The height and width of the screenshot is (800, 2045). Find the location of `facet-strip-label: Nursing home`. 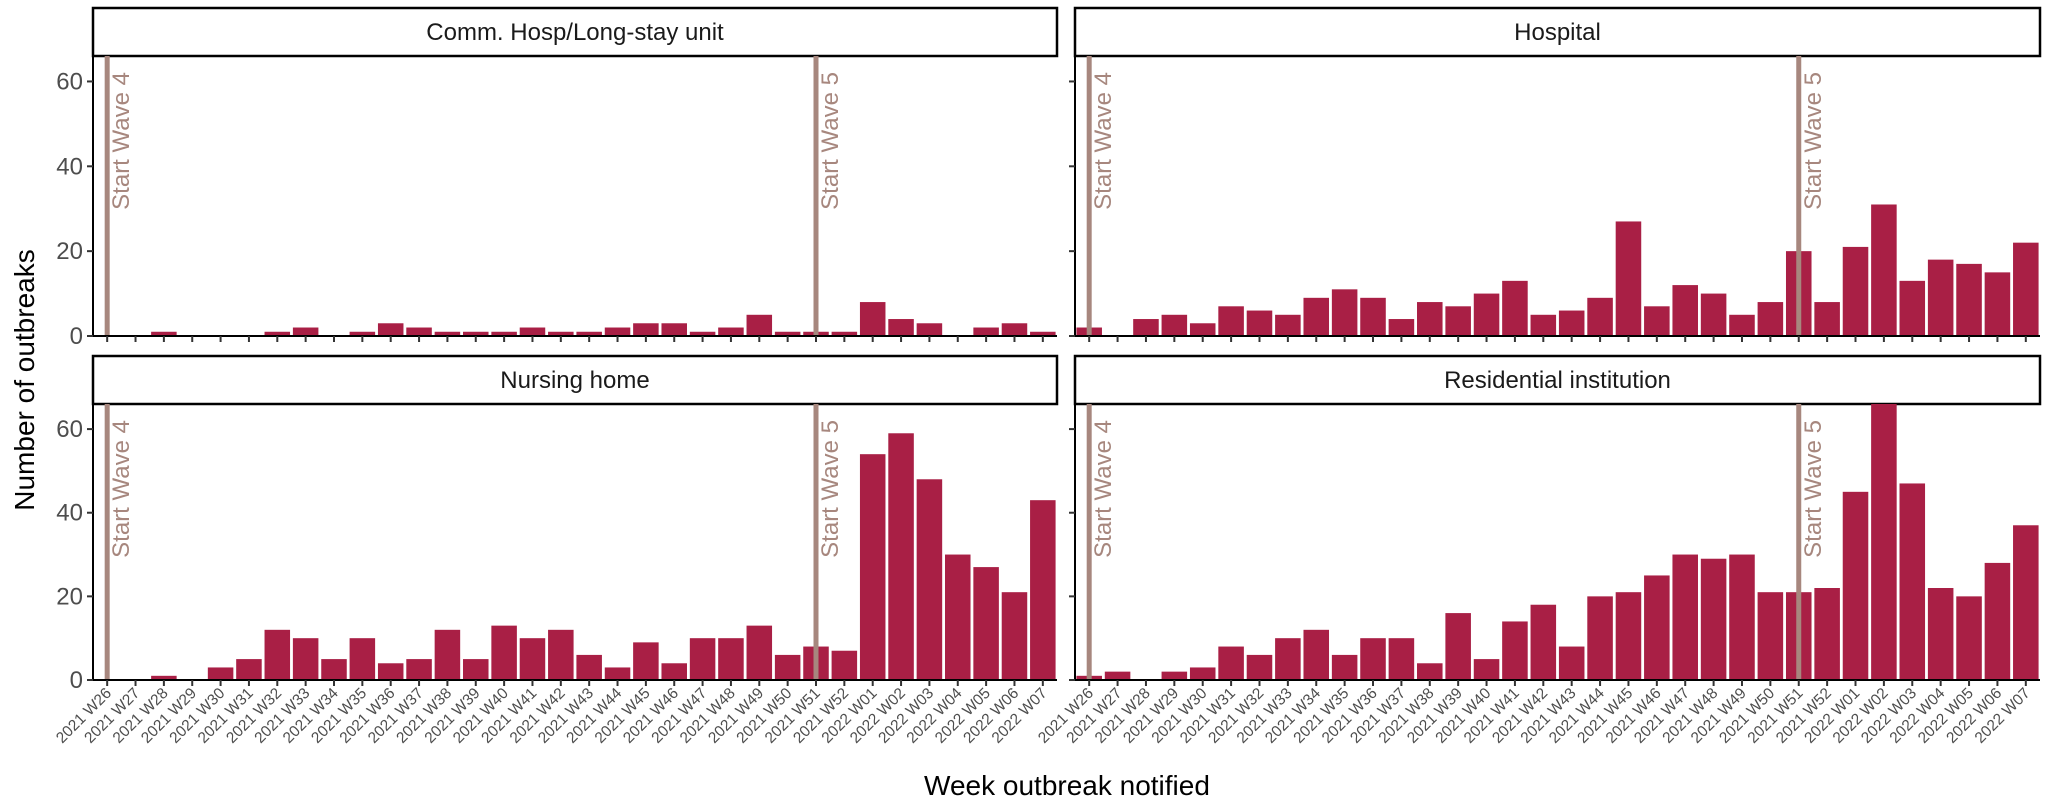

facet-strip-label: Nursing home is located at coordinates (574, 380).